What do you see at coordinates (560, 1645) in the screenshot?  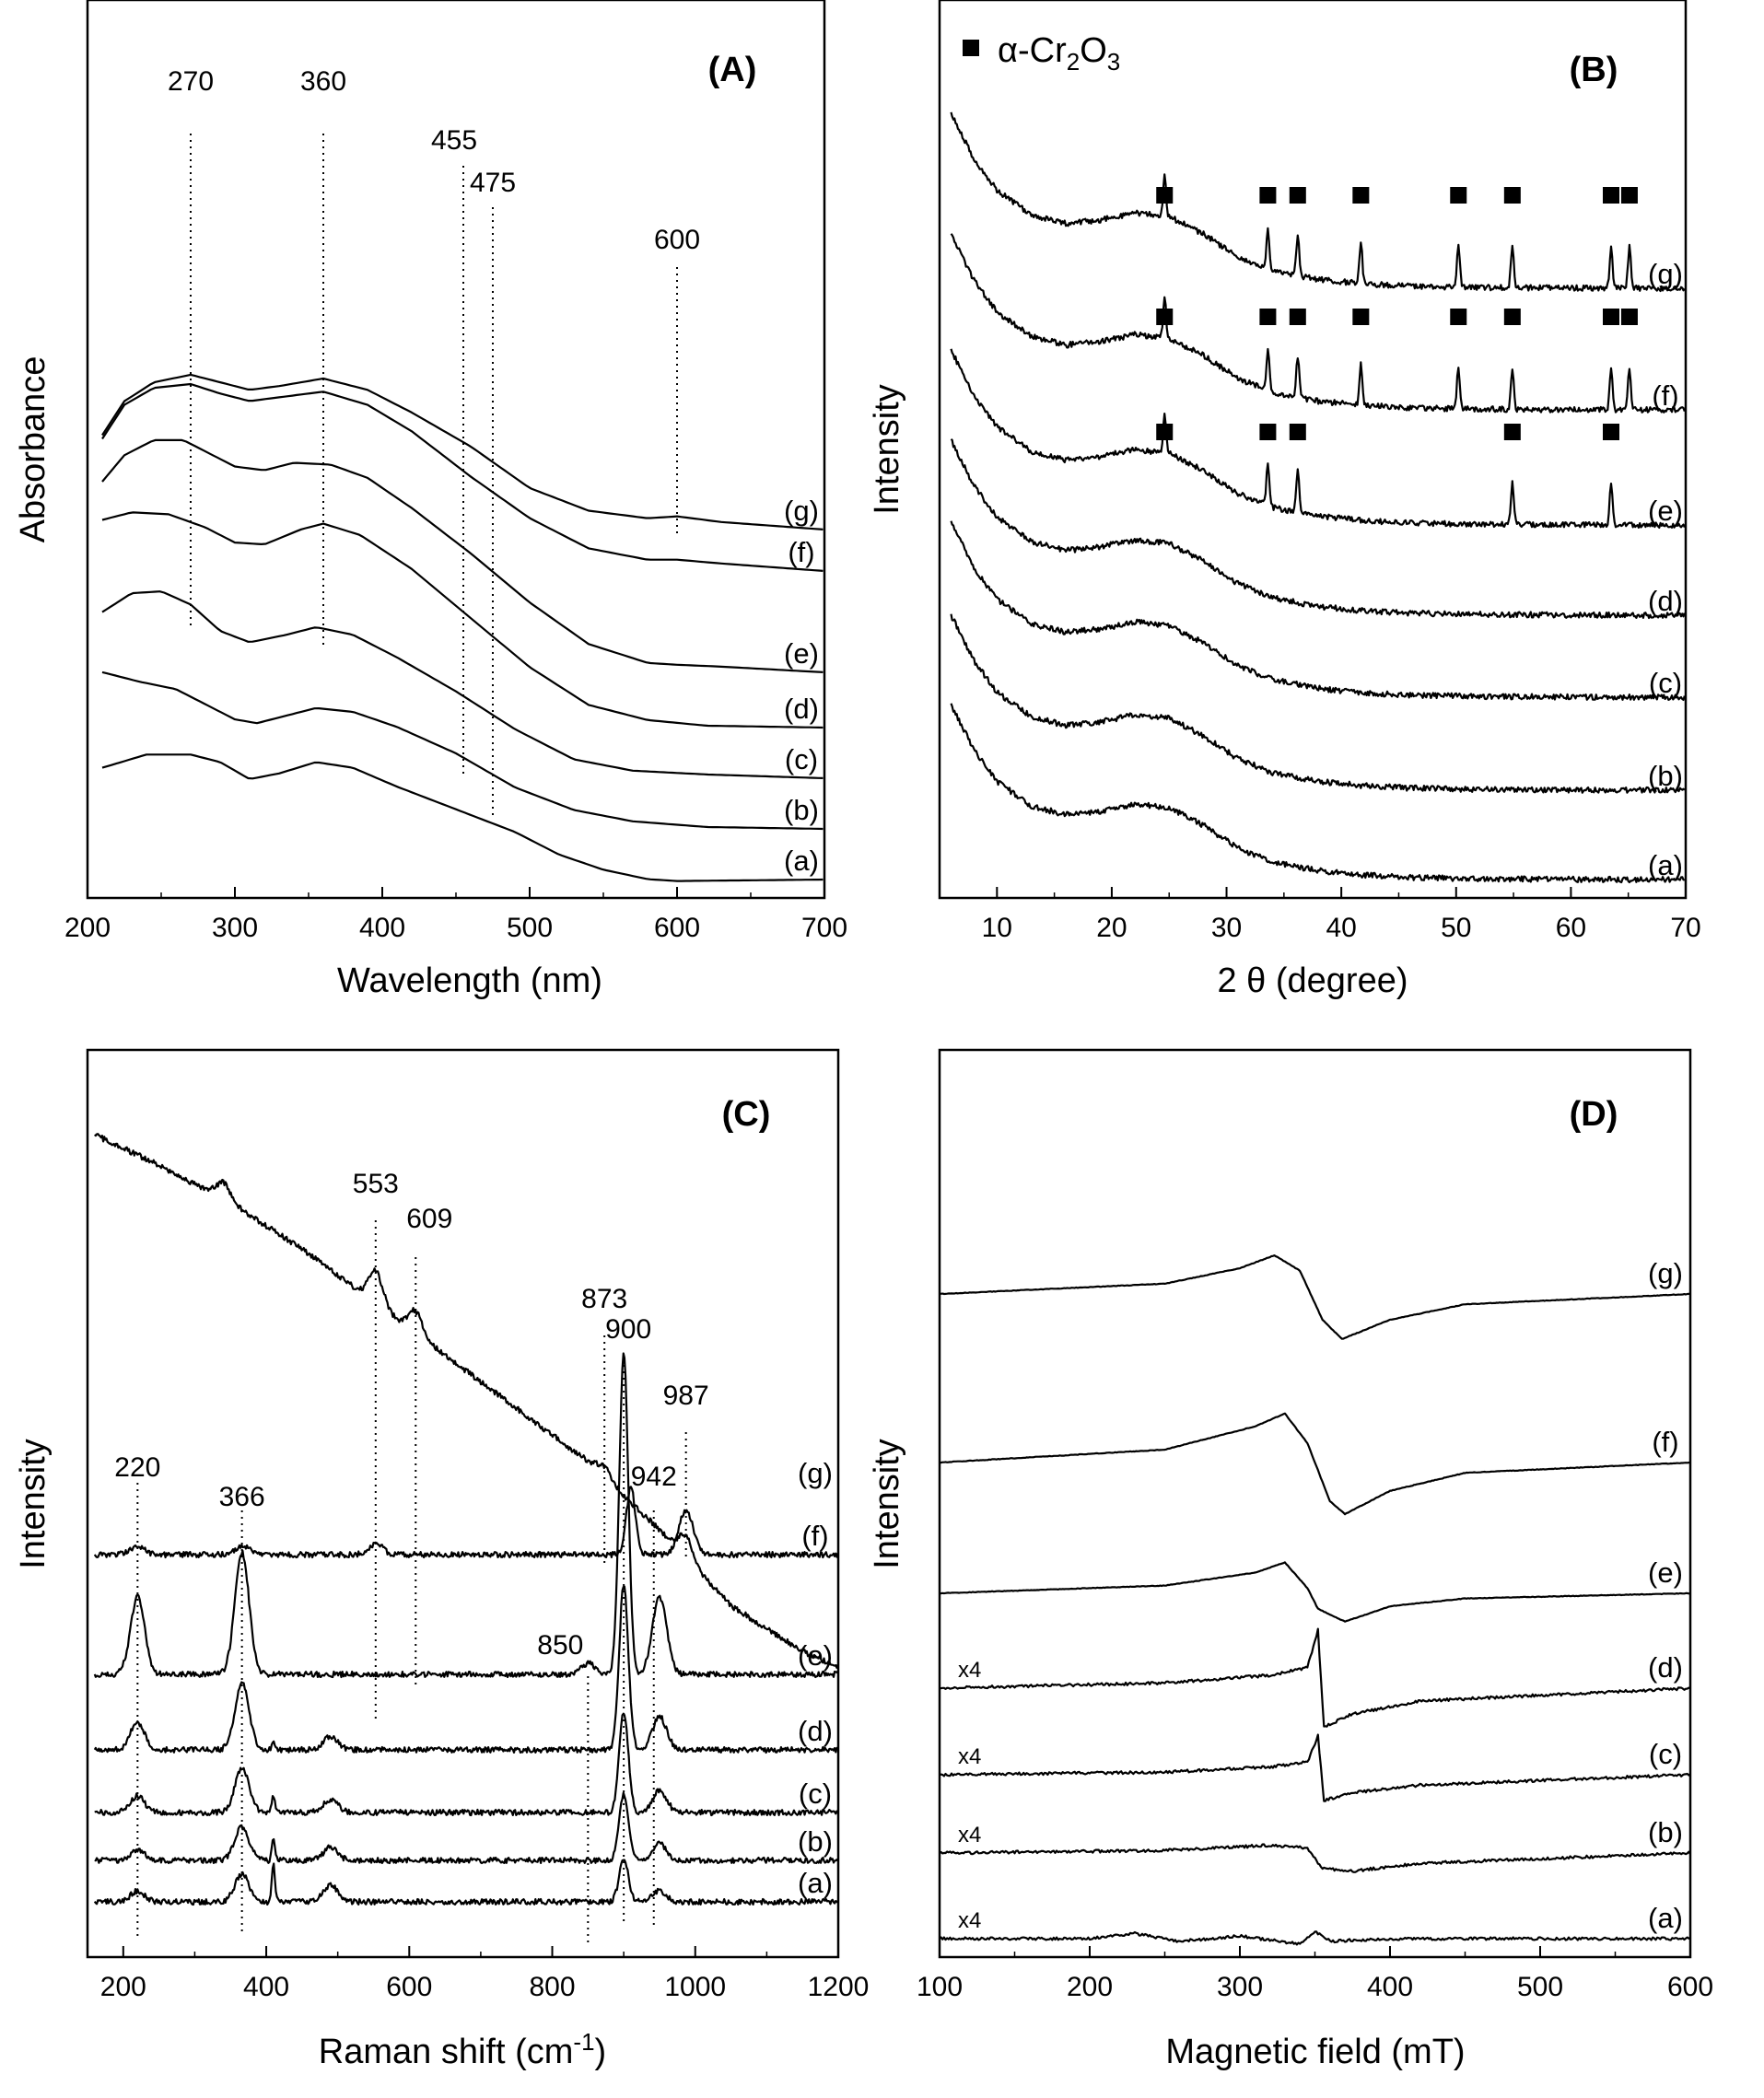 I see `peak-annotation: 850` at bounding box center [560, 1645].